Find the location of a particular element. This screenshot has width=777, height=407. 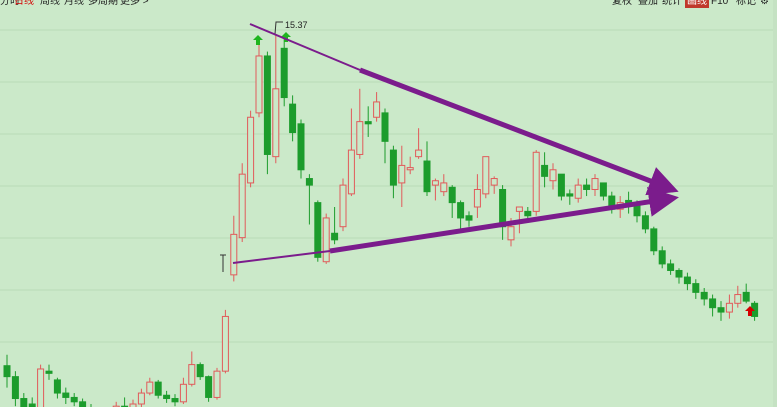

toolbar-item-intraday: 分时 is located at coordinates (10, 3).